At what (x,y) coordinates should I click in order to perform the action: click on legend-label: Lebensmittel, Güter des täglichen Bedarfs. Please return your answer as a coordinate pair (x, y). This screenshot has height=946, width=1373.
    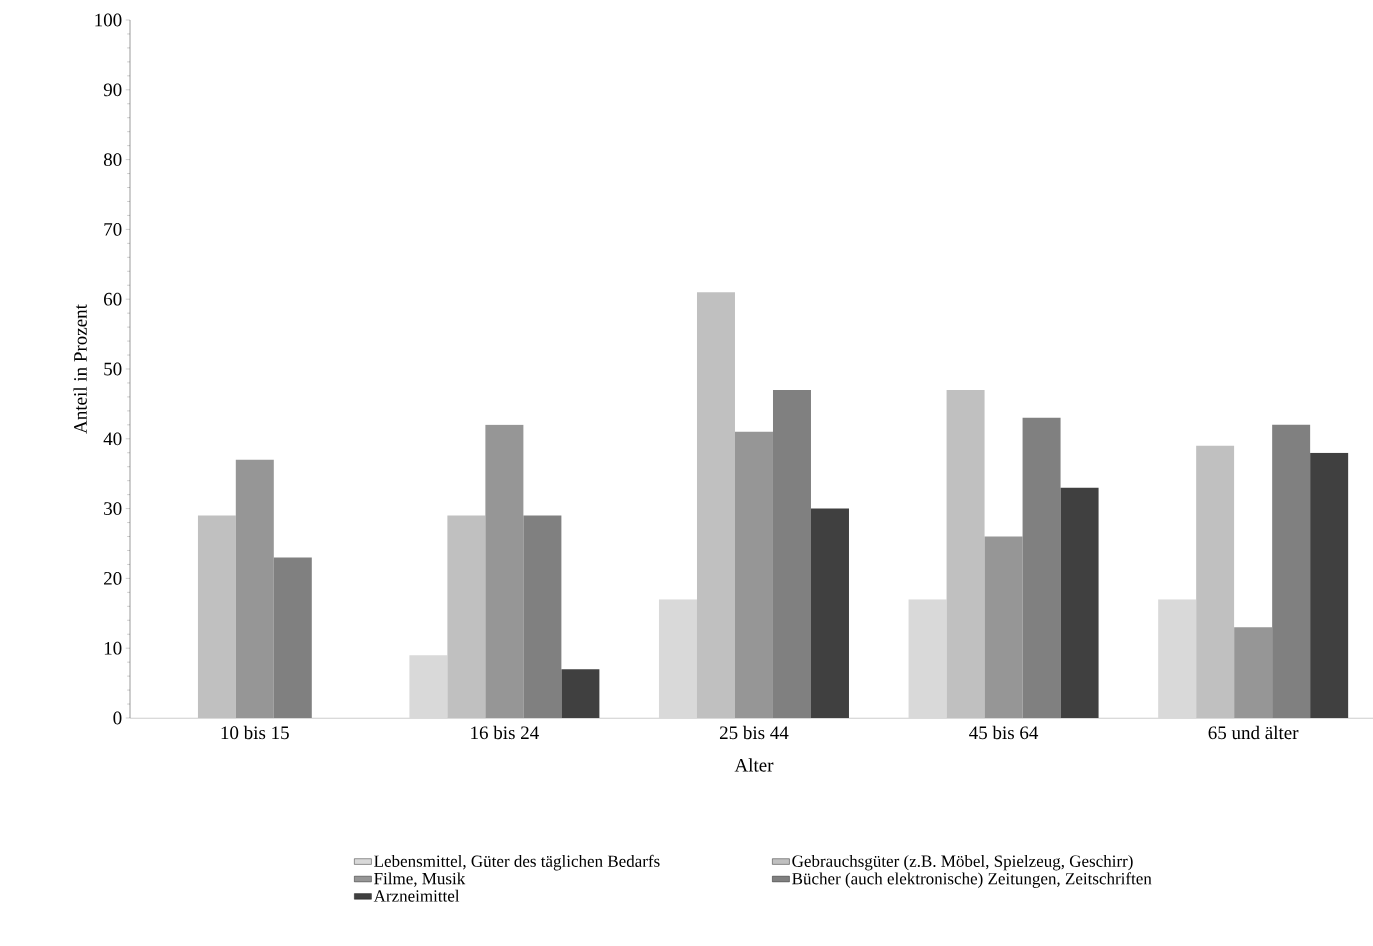
    Looking at the image, I should click on (517, 862).